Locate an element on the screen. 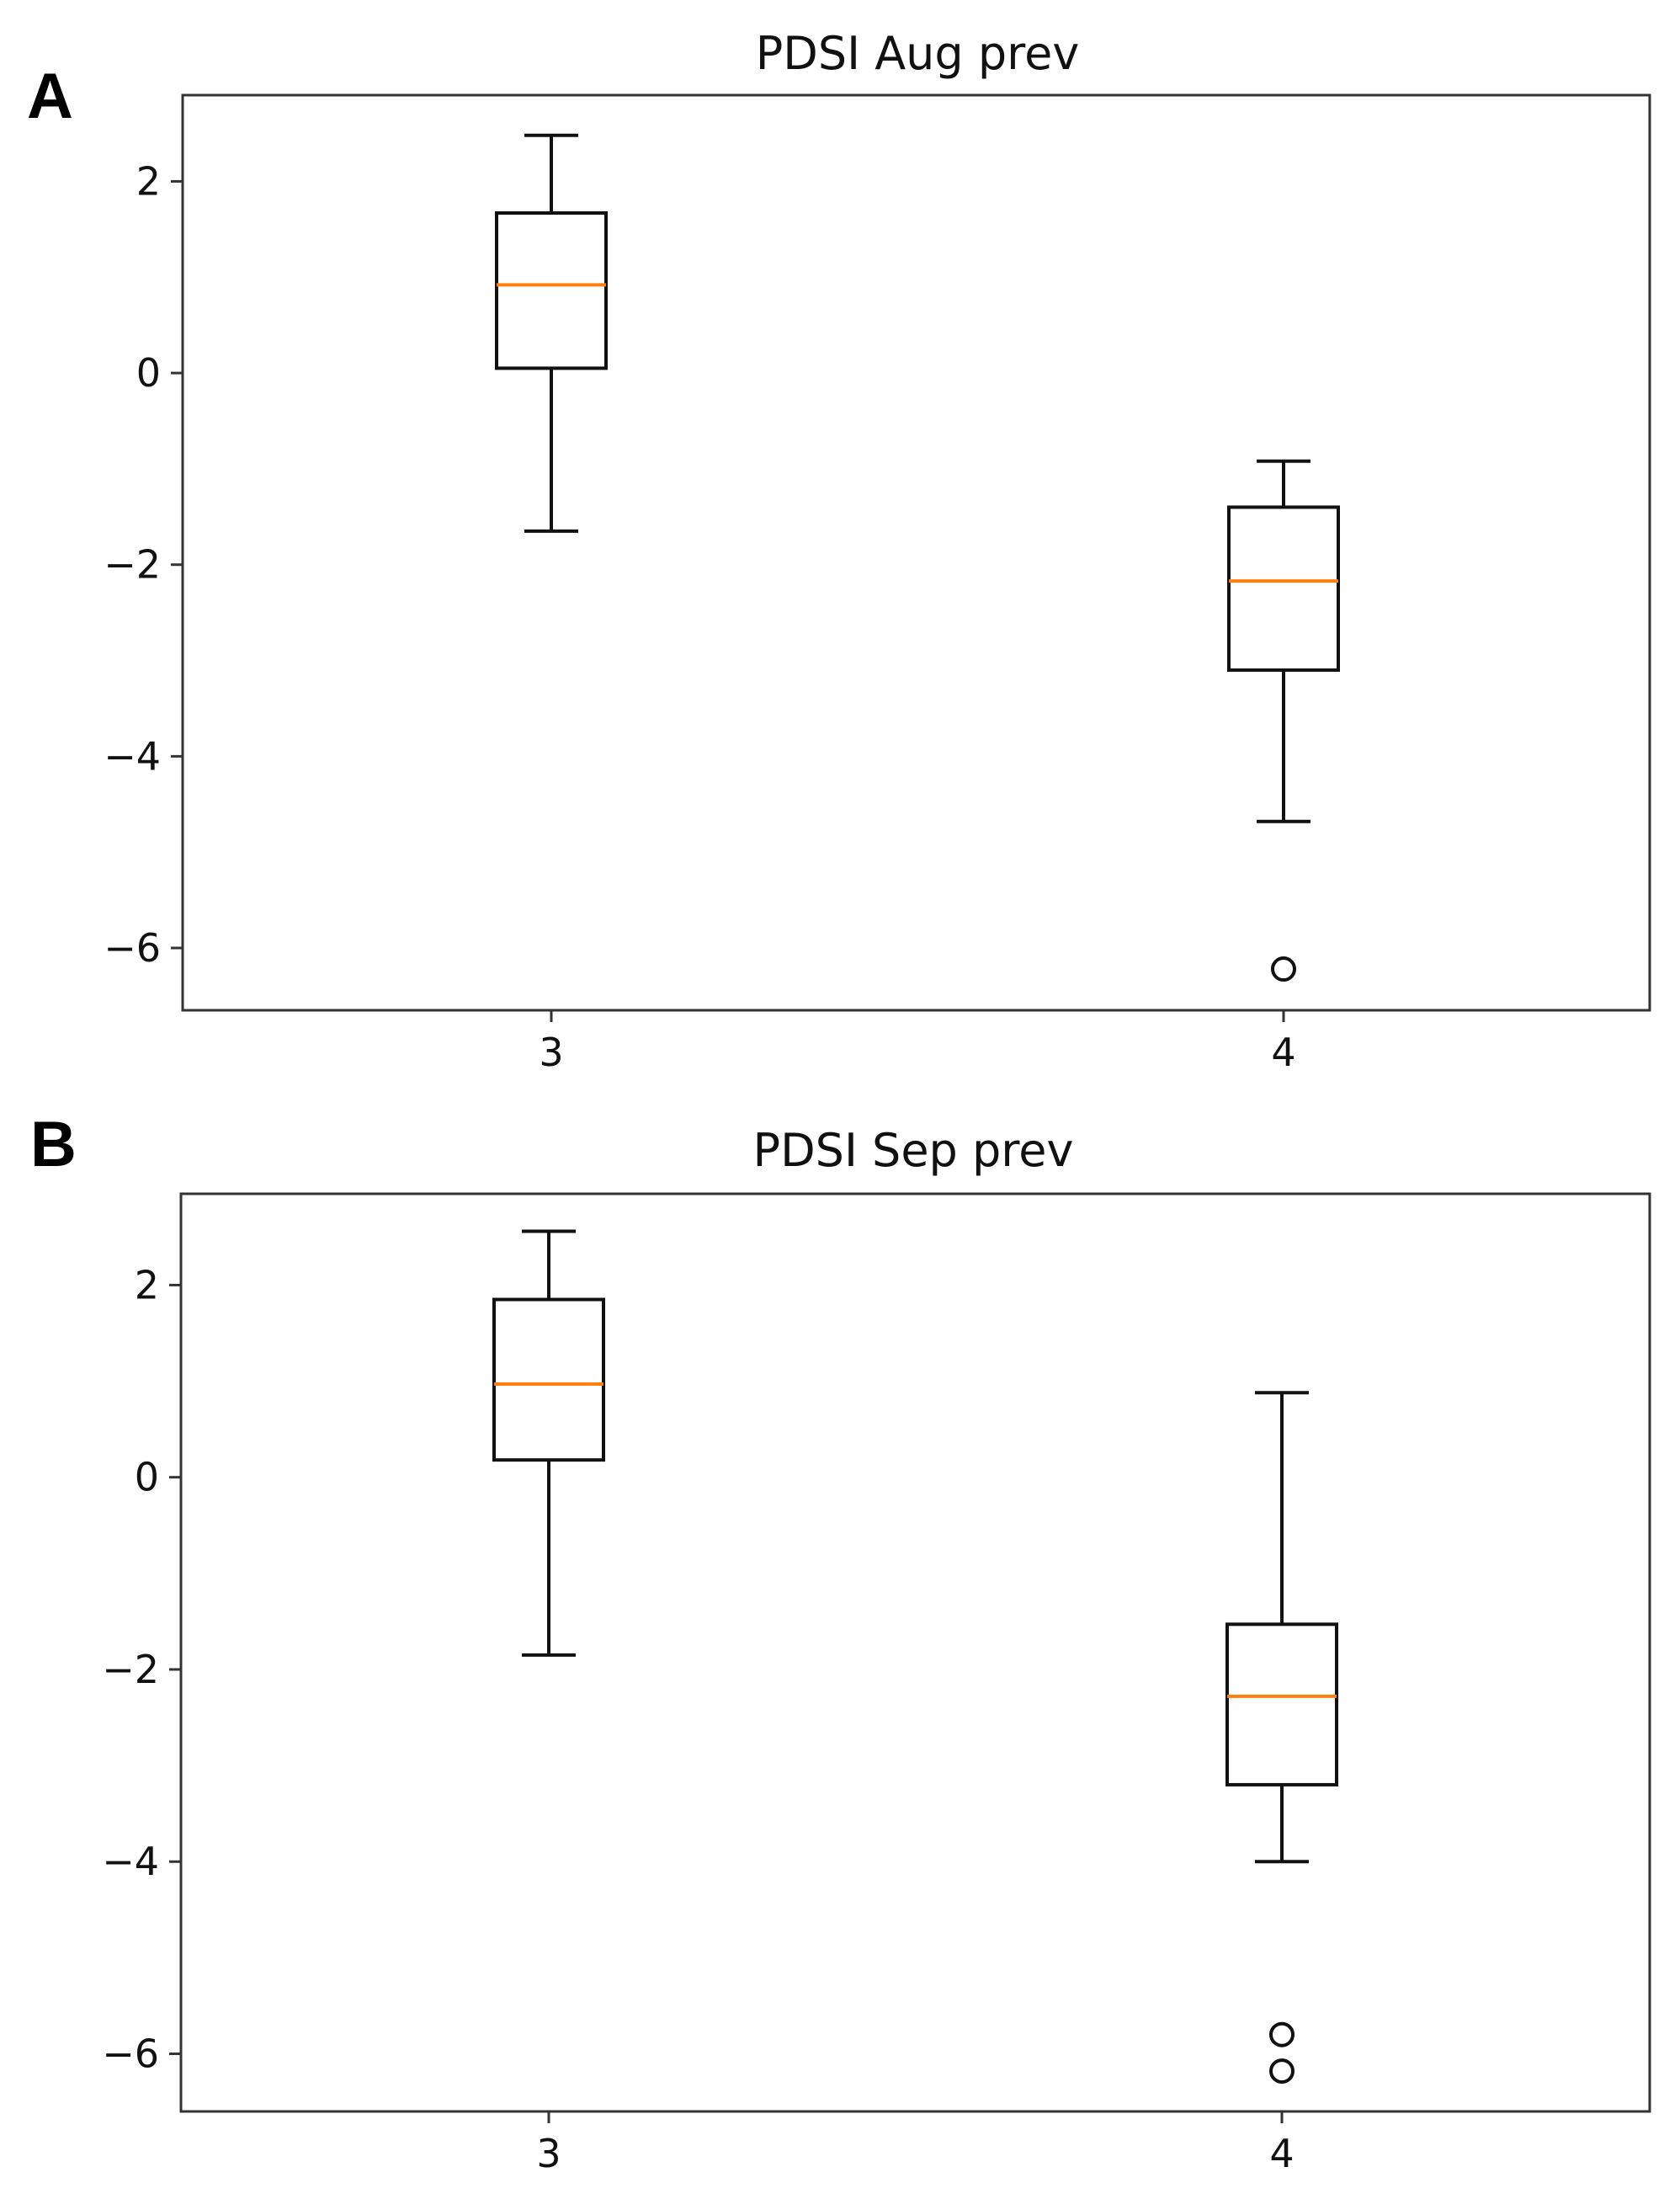 The image size is (1680, 2199). y-axis-a: 2 0 −2 −4 −6 is located at coordinates (143, 565).